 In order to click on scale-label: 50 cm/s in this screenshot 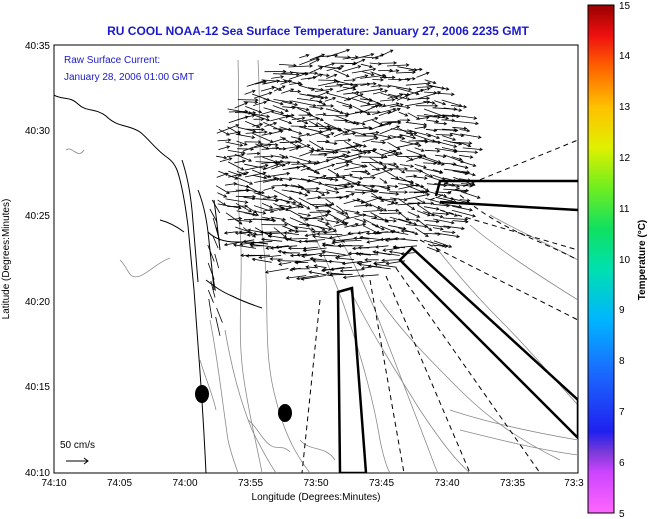, I will do `click(77, 445)`.